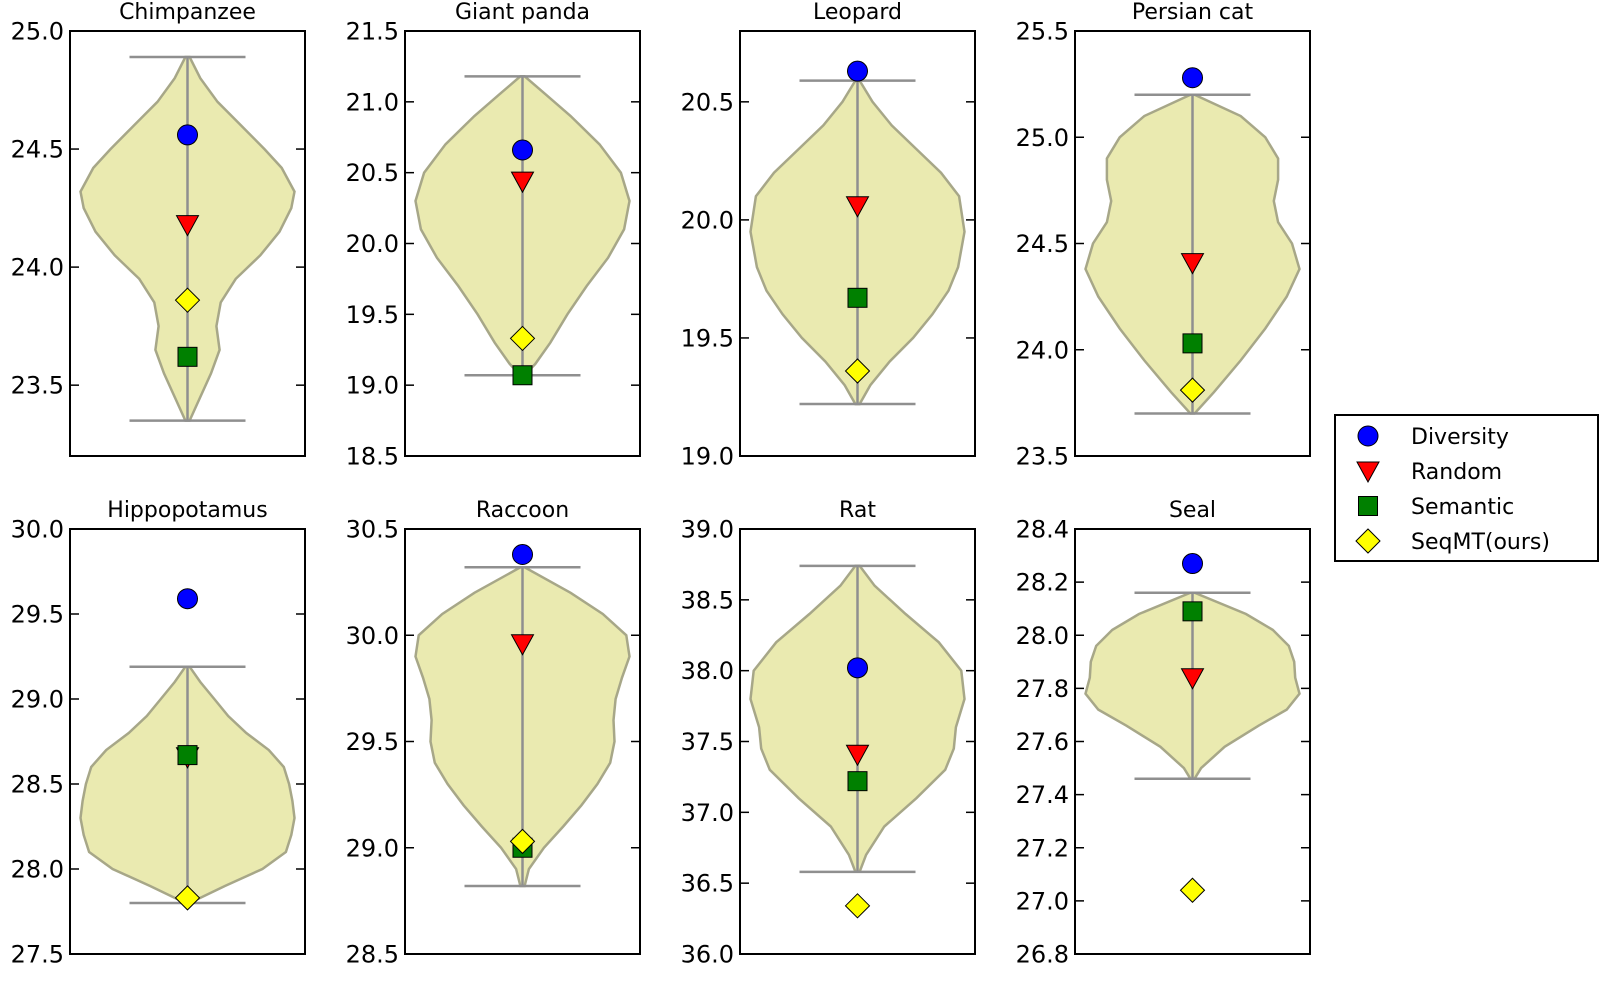 This screenshot has height=983, width=1601. I want to click on legend-label: SeqMT(ours), so click(1480, 542).